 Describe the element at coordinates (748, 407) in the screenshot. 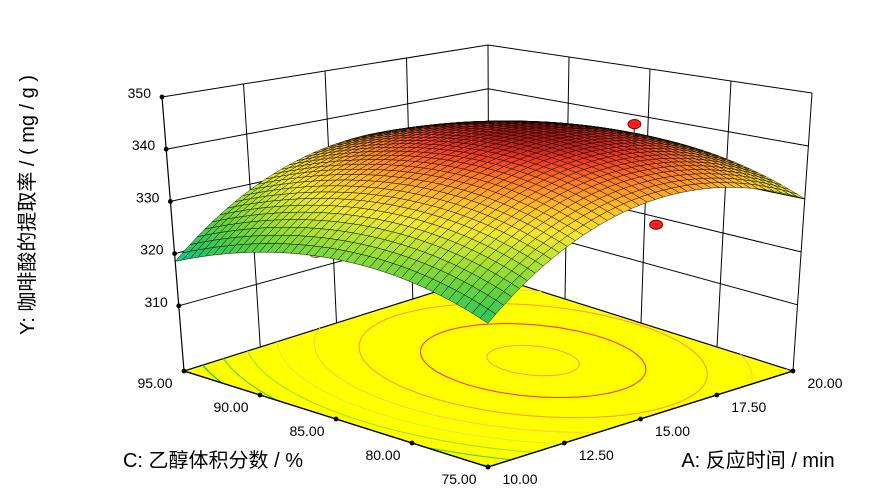

I see `a-tick-label: 17.50` at that location.